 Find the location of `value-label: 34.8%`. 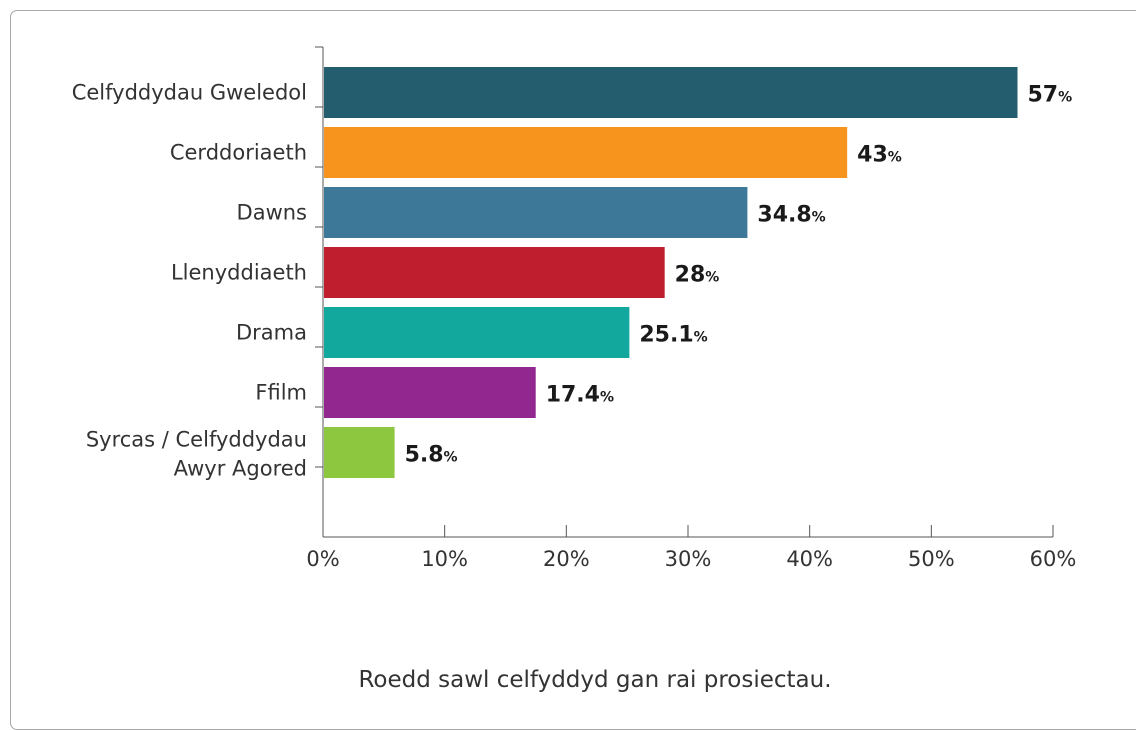

value-label: 34.8% is located at coordinates (791, 215).